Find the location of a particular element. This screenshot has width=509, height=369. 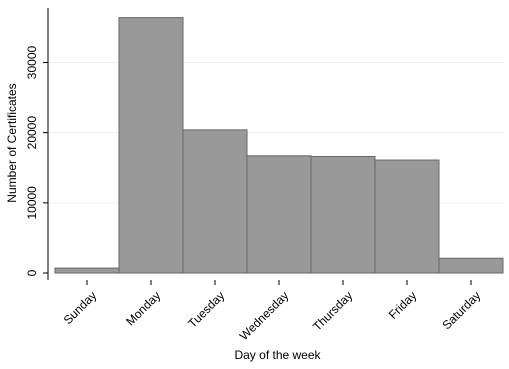

y-axis-ticks: 0 10000 20000 30000 is located at coordinates (36, 160).